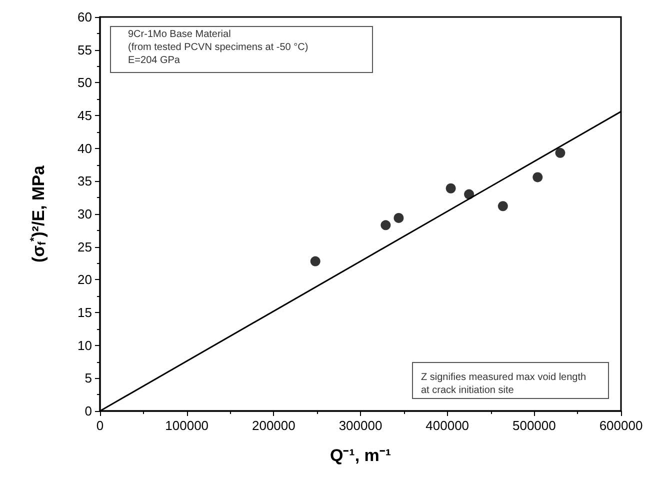 The width and height of the screenshot is (657, 479). Describe the element at coordinates (85, 345) in the screenshot. I see `y-tick-label: 10` at that location.